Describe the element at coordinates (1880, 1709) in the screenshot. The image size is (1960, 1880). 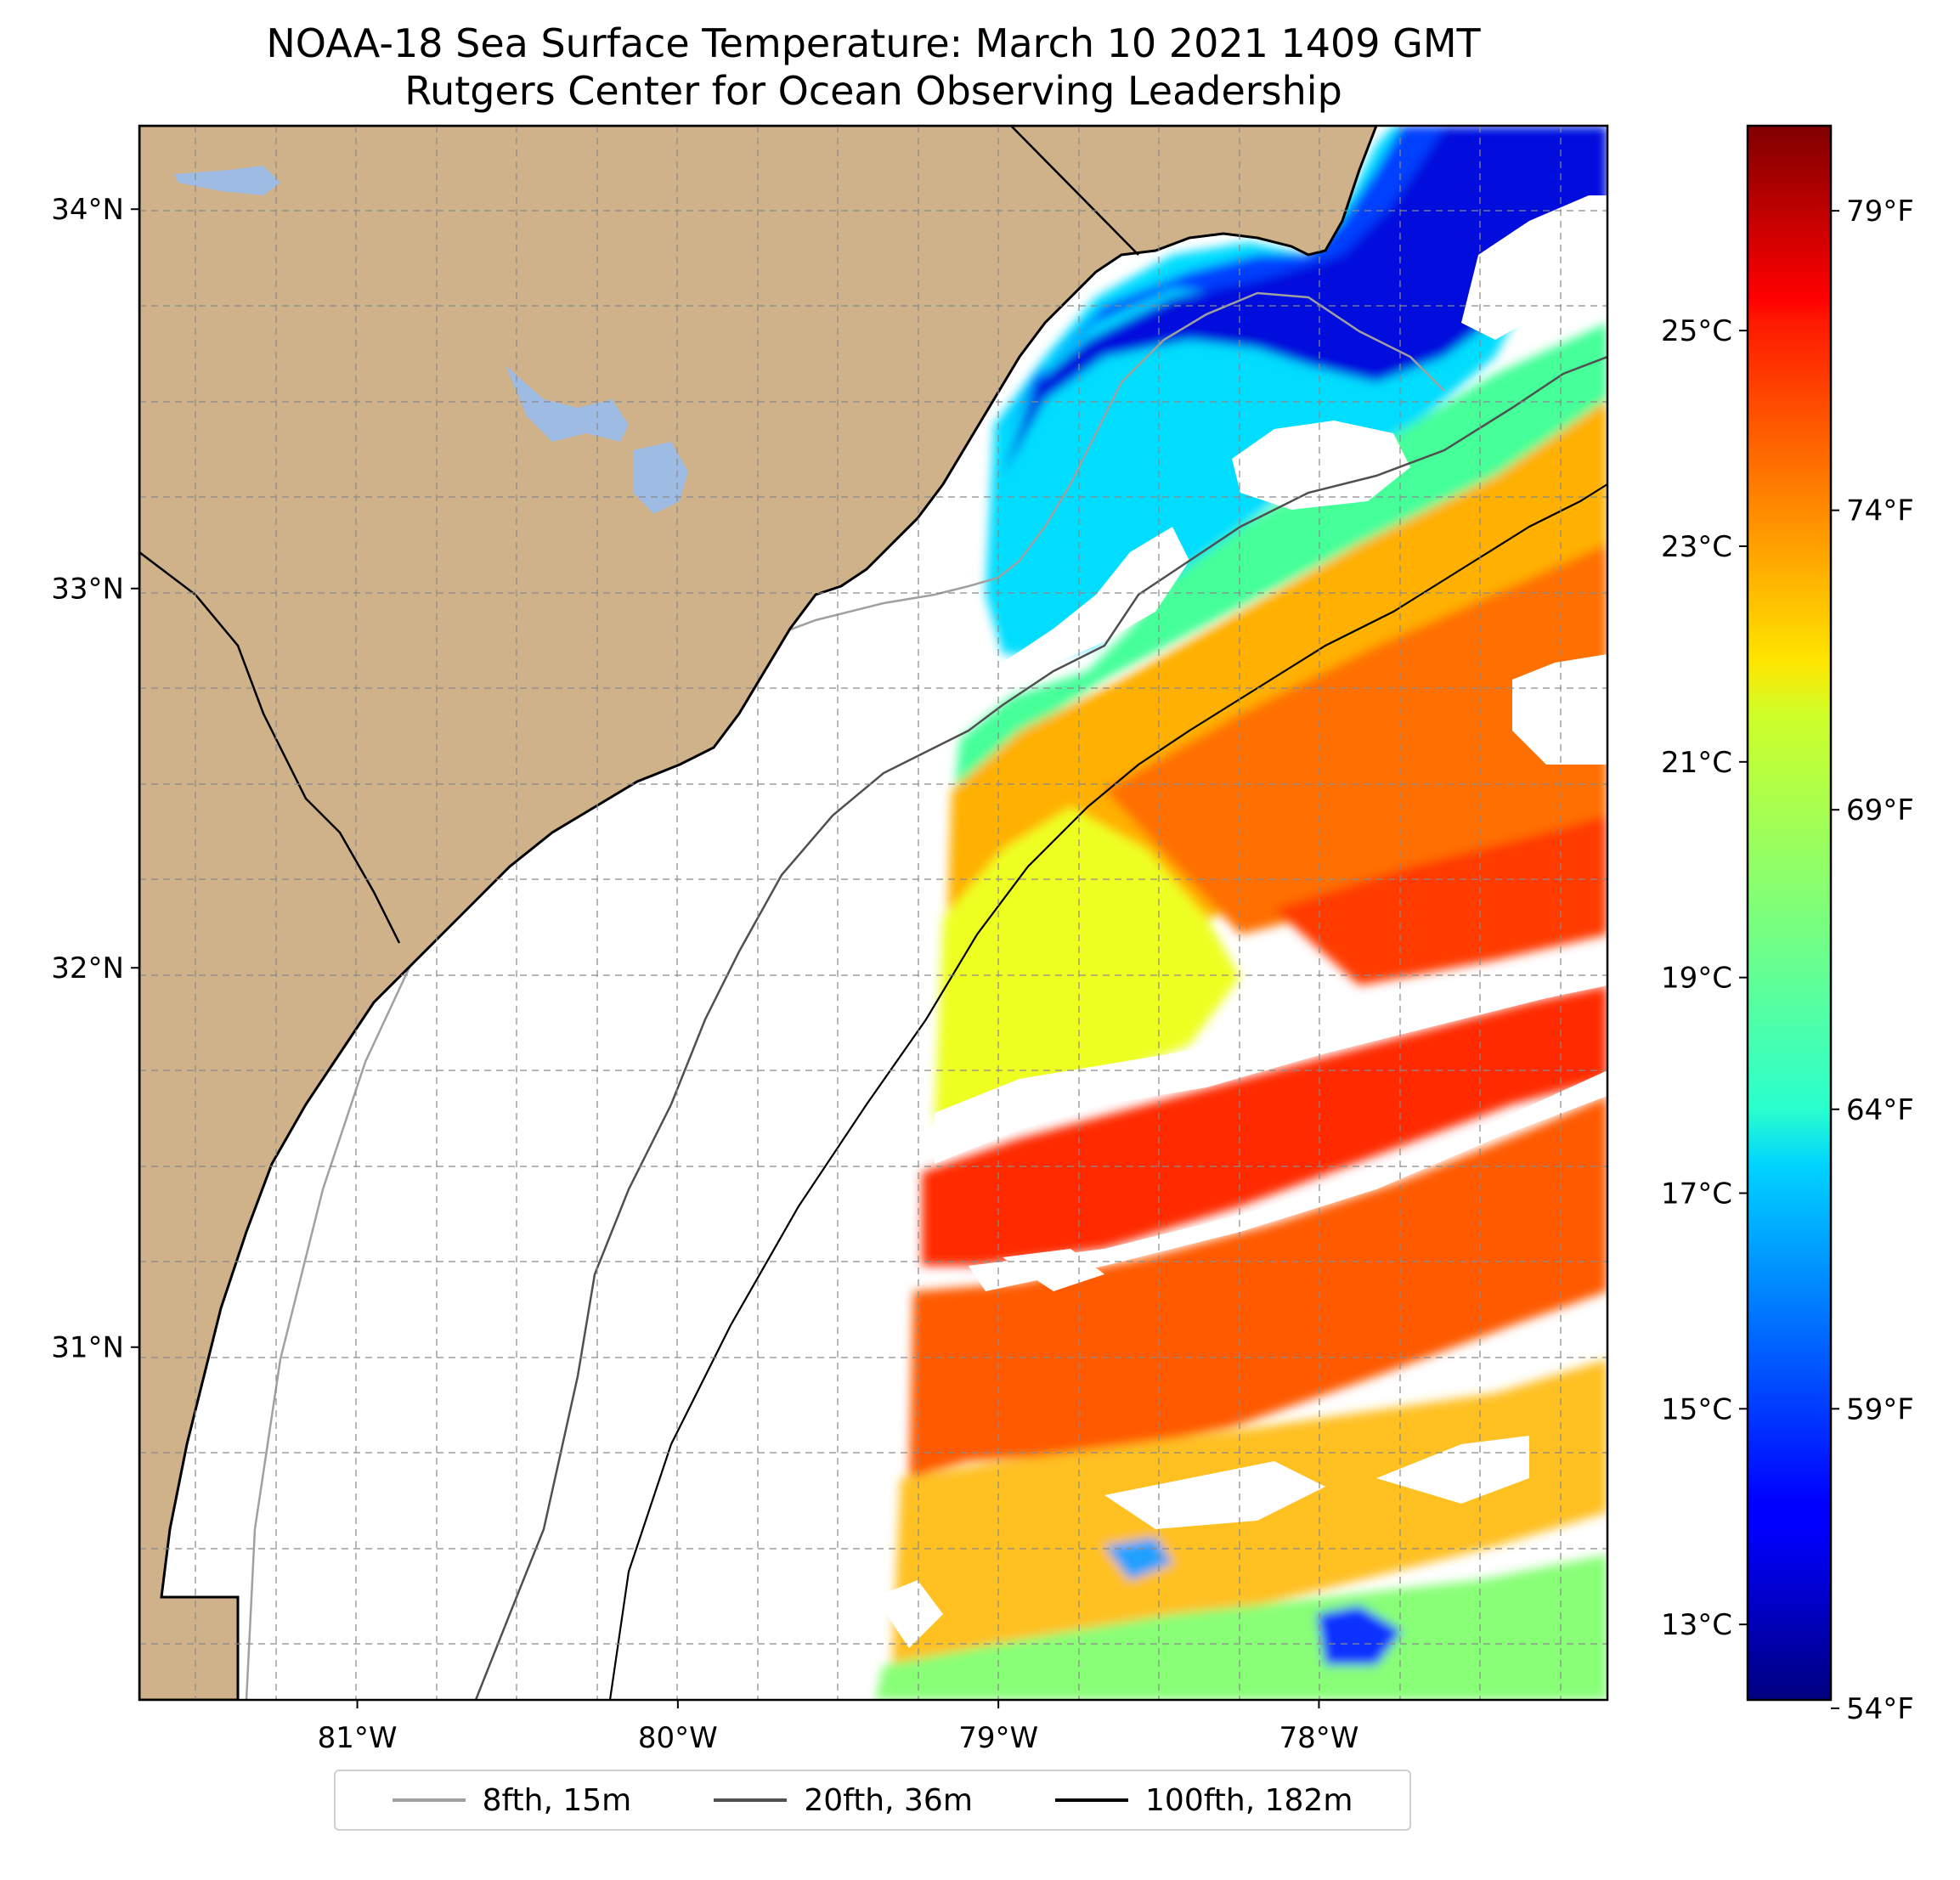
I see `fahrenheit-tick-label: 54°F` at that location.